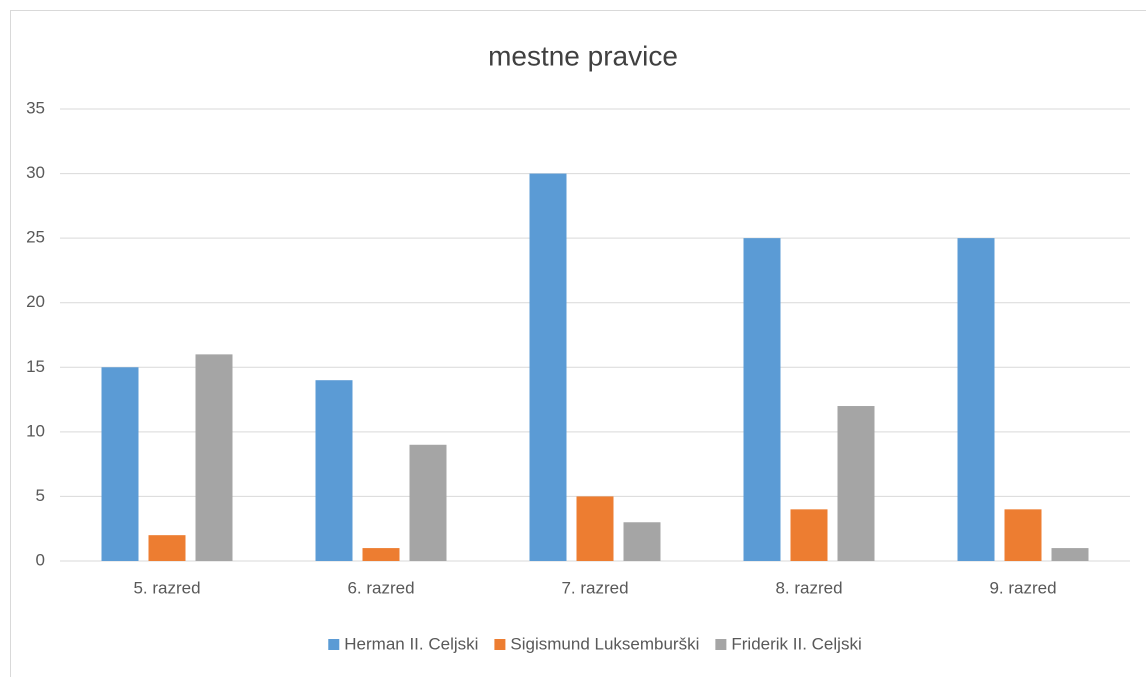  I want to click on y-tick-label: 20, so click(35, 301).